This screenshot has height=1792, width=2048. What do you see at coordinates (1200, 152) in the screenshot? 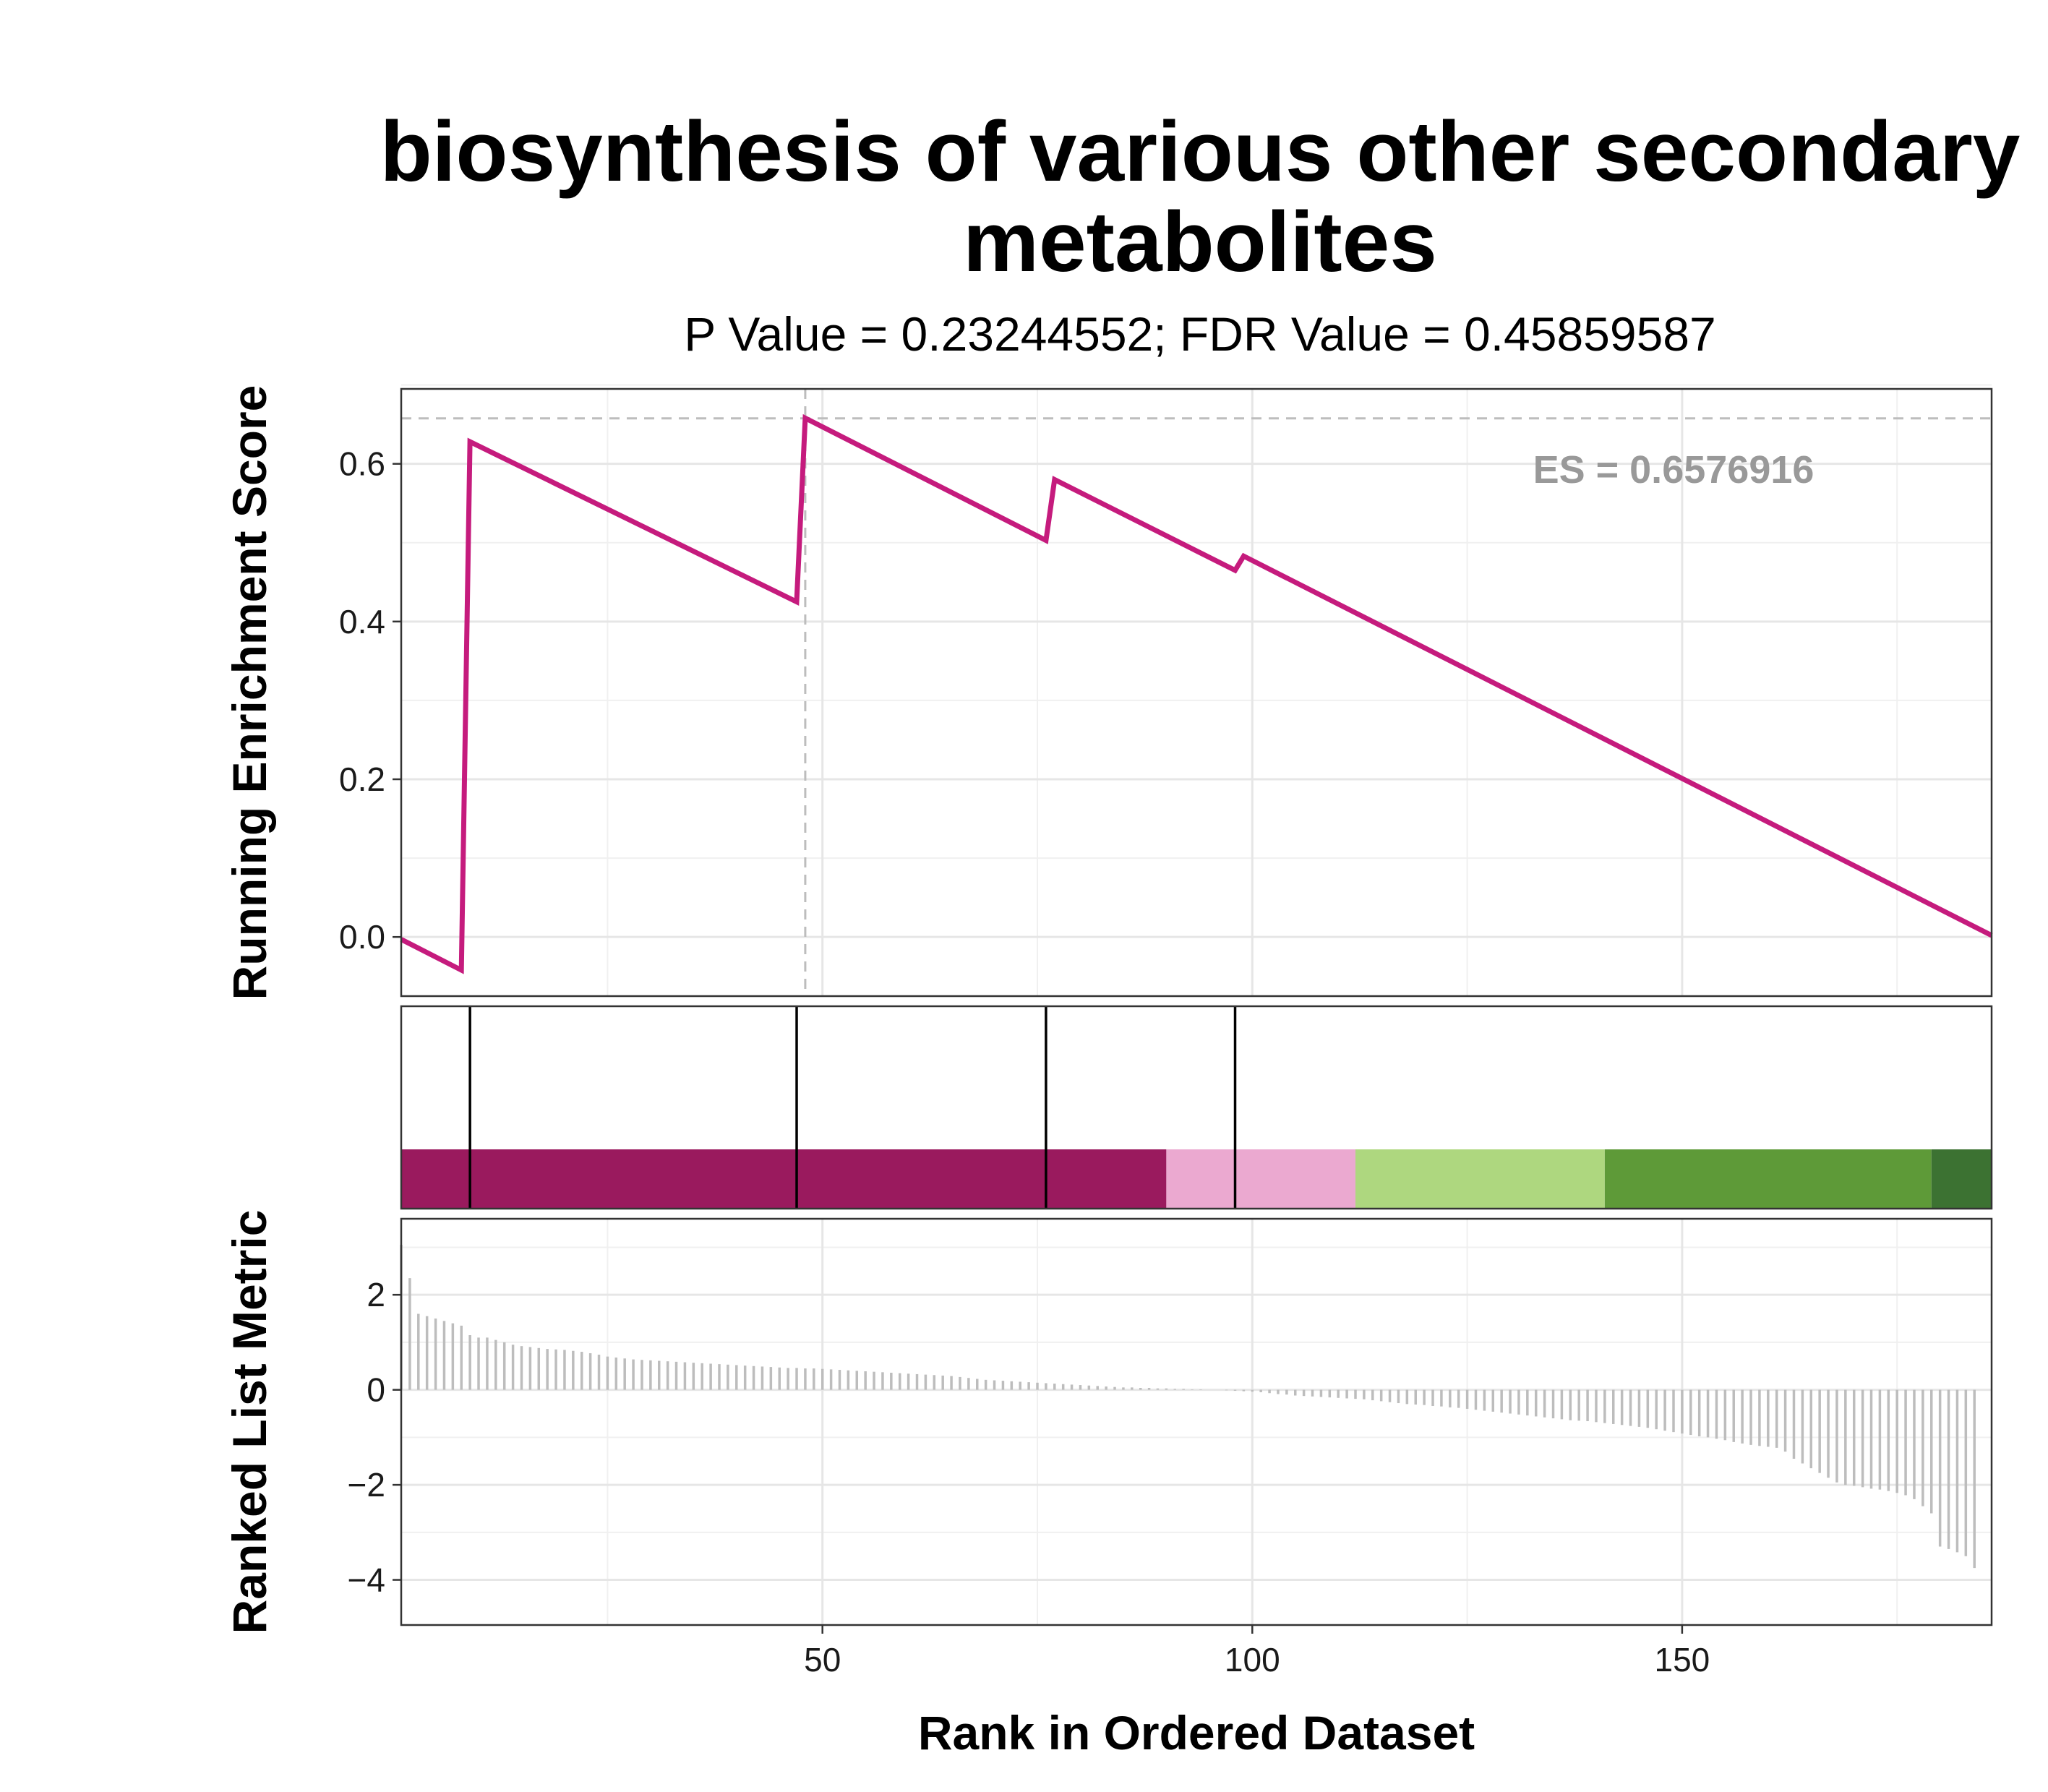
I see `chart-title-line-1: biosynthesis of various other secondary` at bounding box center [1200, 152].